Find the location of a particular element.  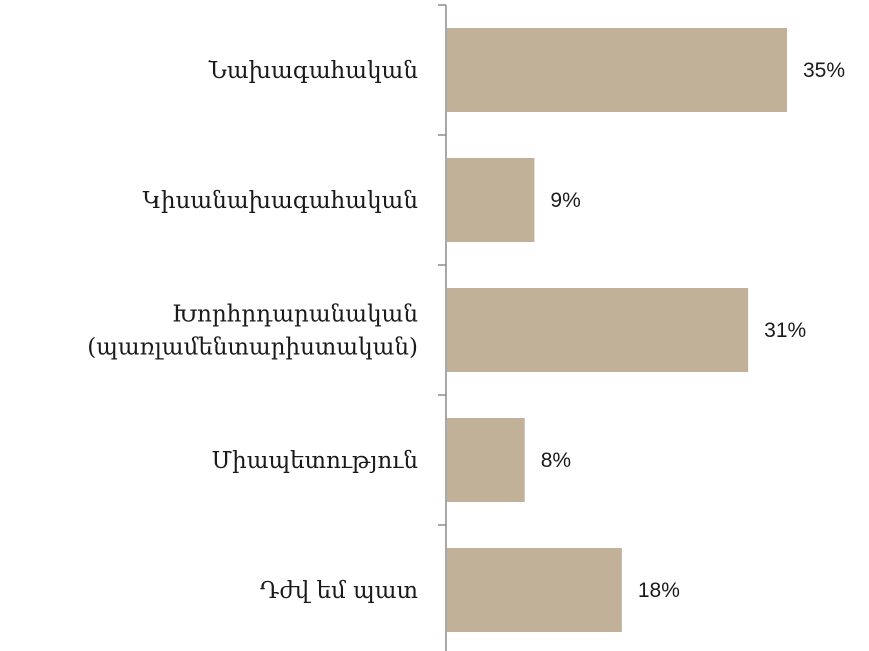

value-label: 18% is located at coordinates (659, 590).